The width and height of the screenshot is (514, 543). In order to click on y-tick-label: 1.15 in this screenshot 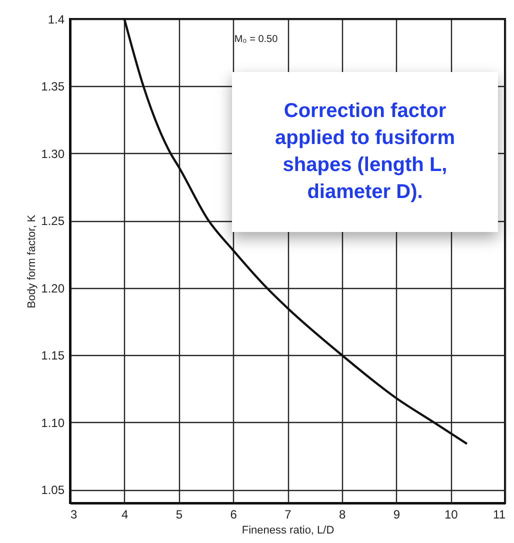, I will do `click(53, 355)`.